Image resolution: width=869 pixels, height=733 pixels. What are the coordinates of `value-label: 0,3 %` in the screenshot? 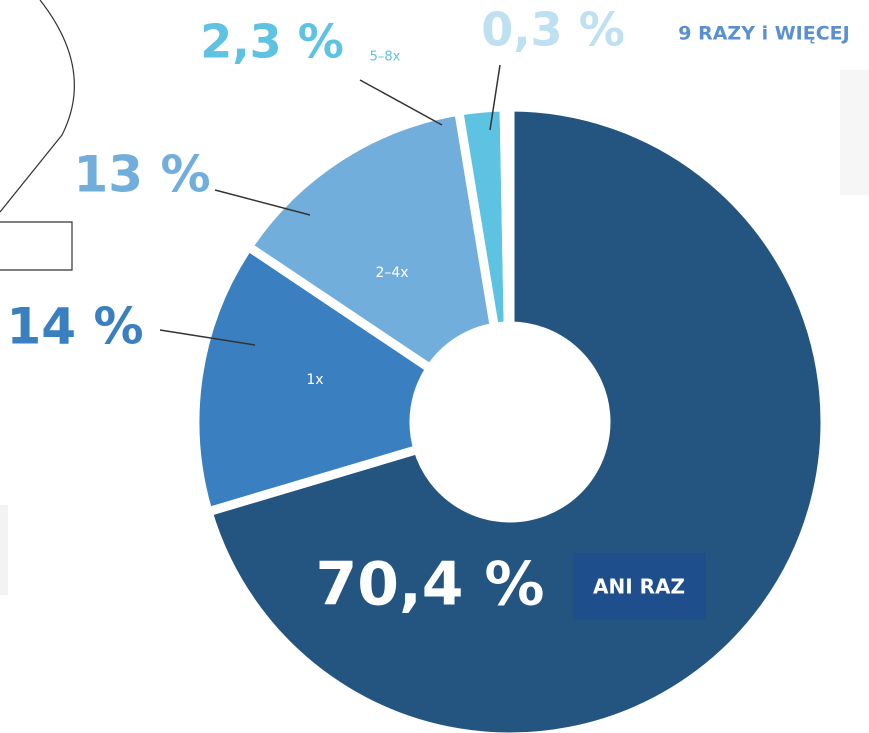 It's located at (553, 30).